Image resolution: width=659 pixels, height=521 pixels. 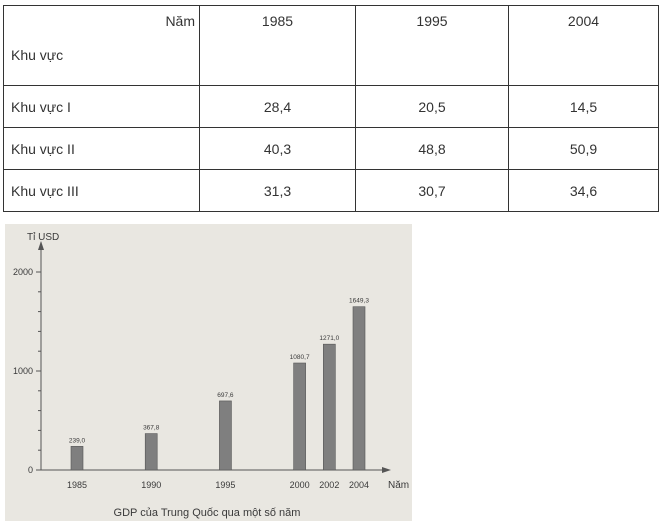 I want to click on year-header-2004: 2004, so click(x=583, y=45).